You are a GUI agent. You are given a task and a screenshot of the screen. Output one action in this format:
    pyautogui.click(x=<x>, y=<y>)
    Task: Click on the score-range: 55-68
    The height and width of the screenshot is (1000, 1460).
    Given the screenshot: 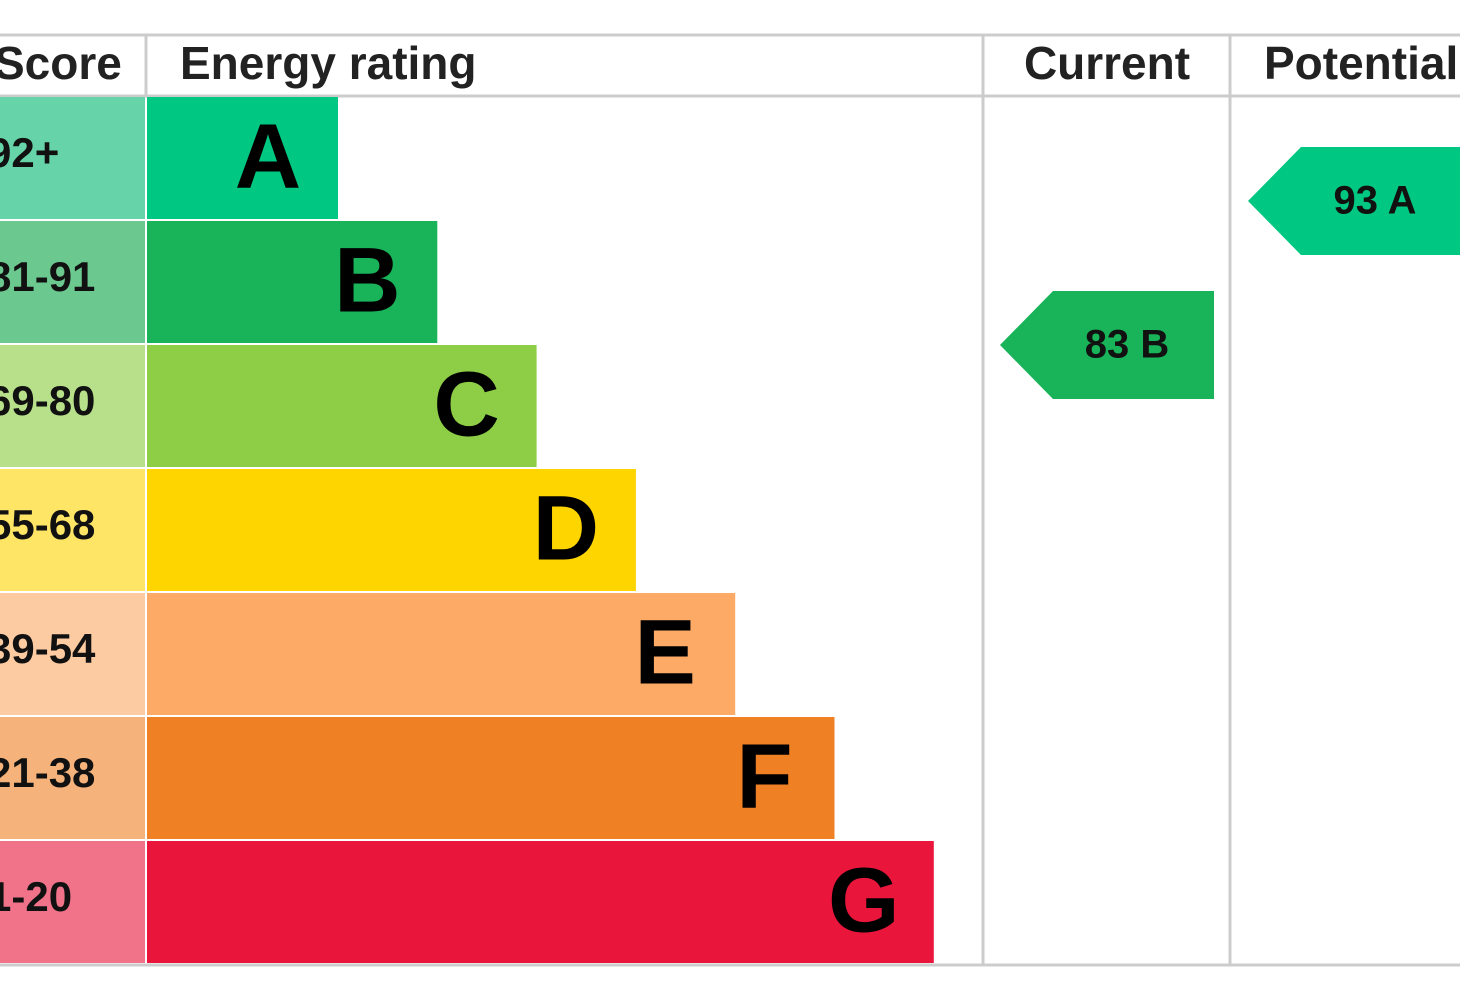 What is the action you would take?
    pyautogui.click(x=47, y=524)
    